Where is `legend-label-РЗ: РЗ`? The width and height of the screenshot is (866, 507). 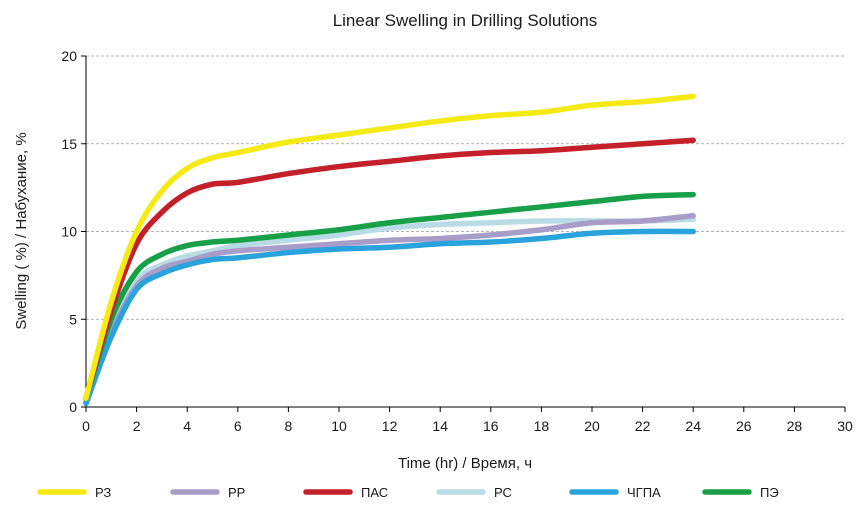
legend-label-РЗ: РЗ is located at coordinates (103, 492).